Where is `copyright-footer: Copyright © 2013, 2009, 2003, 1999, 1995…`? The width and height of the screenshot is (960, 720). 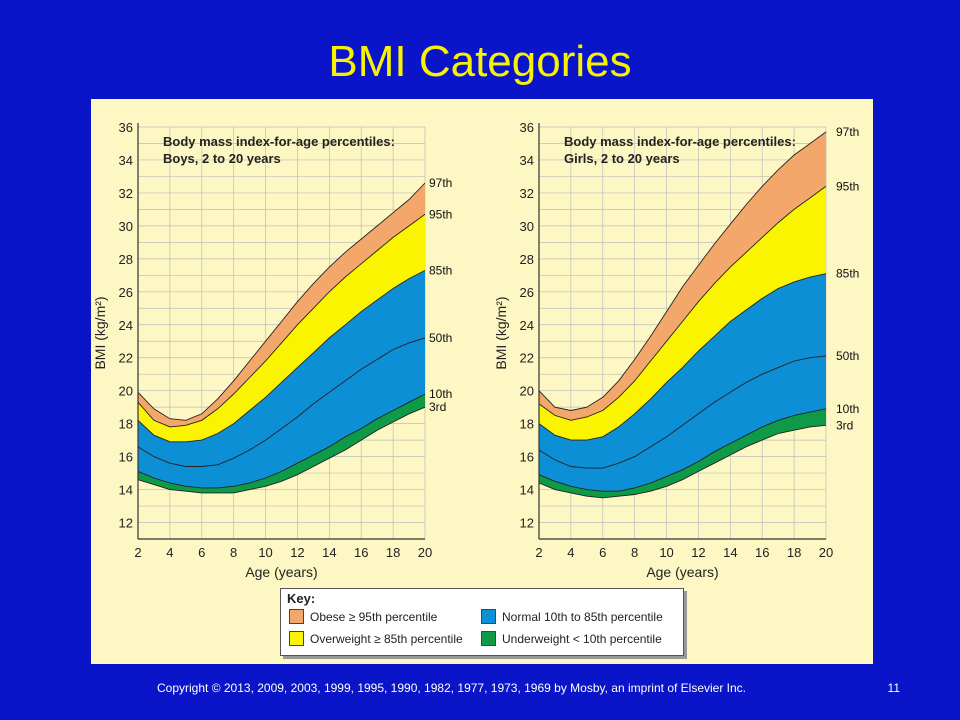 copyright-footer: Copyright © 2013, 2009, 2003, 1999, 1995… is located at coordinates (452, 688).